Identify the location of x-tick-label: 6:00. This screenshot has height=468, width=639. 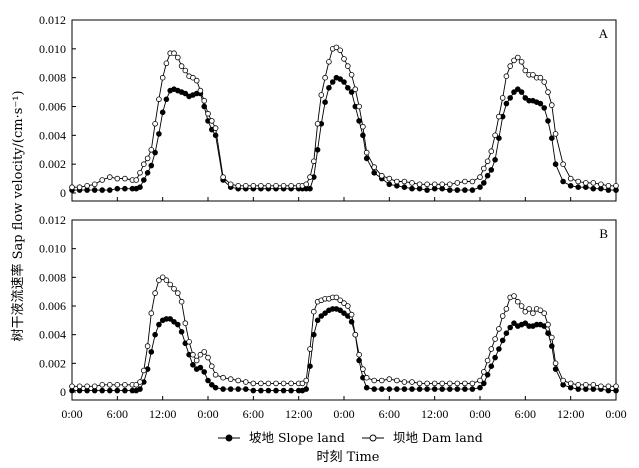
(117, 414).